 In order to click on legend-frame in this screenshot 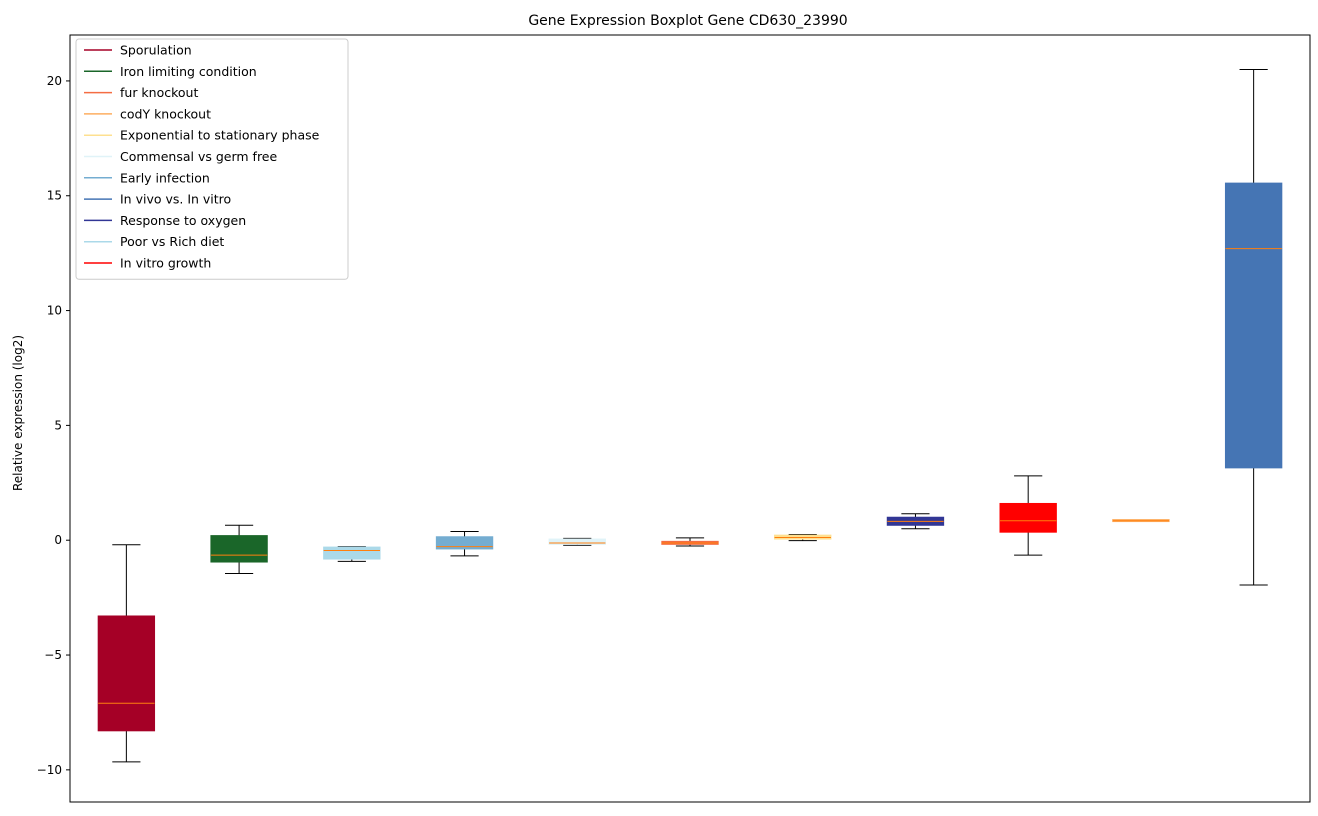, I will do `click(212, 159)`.